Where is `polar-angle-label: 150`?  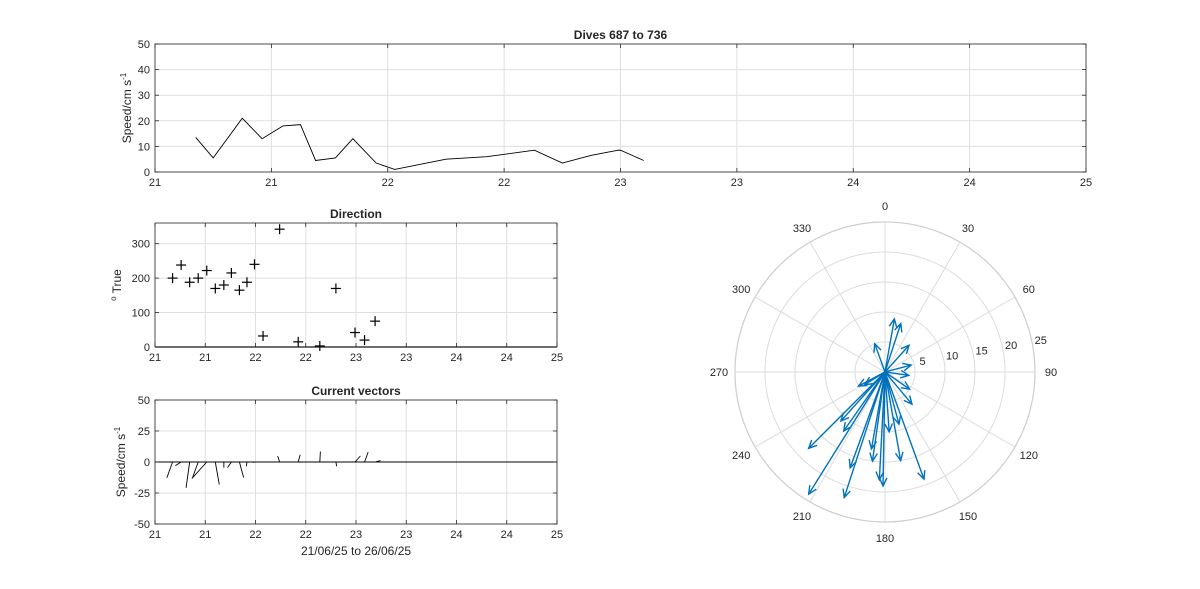 polar-angle-label: 150 is located at coordinates (968, 517).